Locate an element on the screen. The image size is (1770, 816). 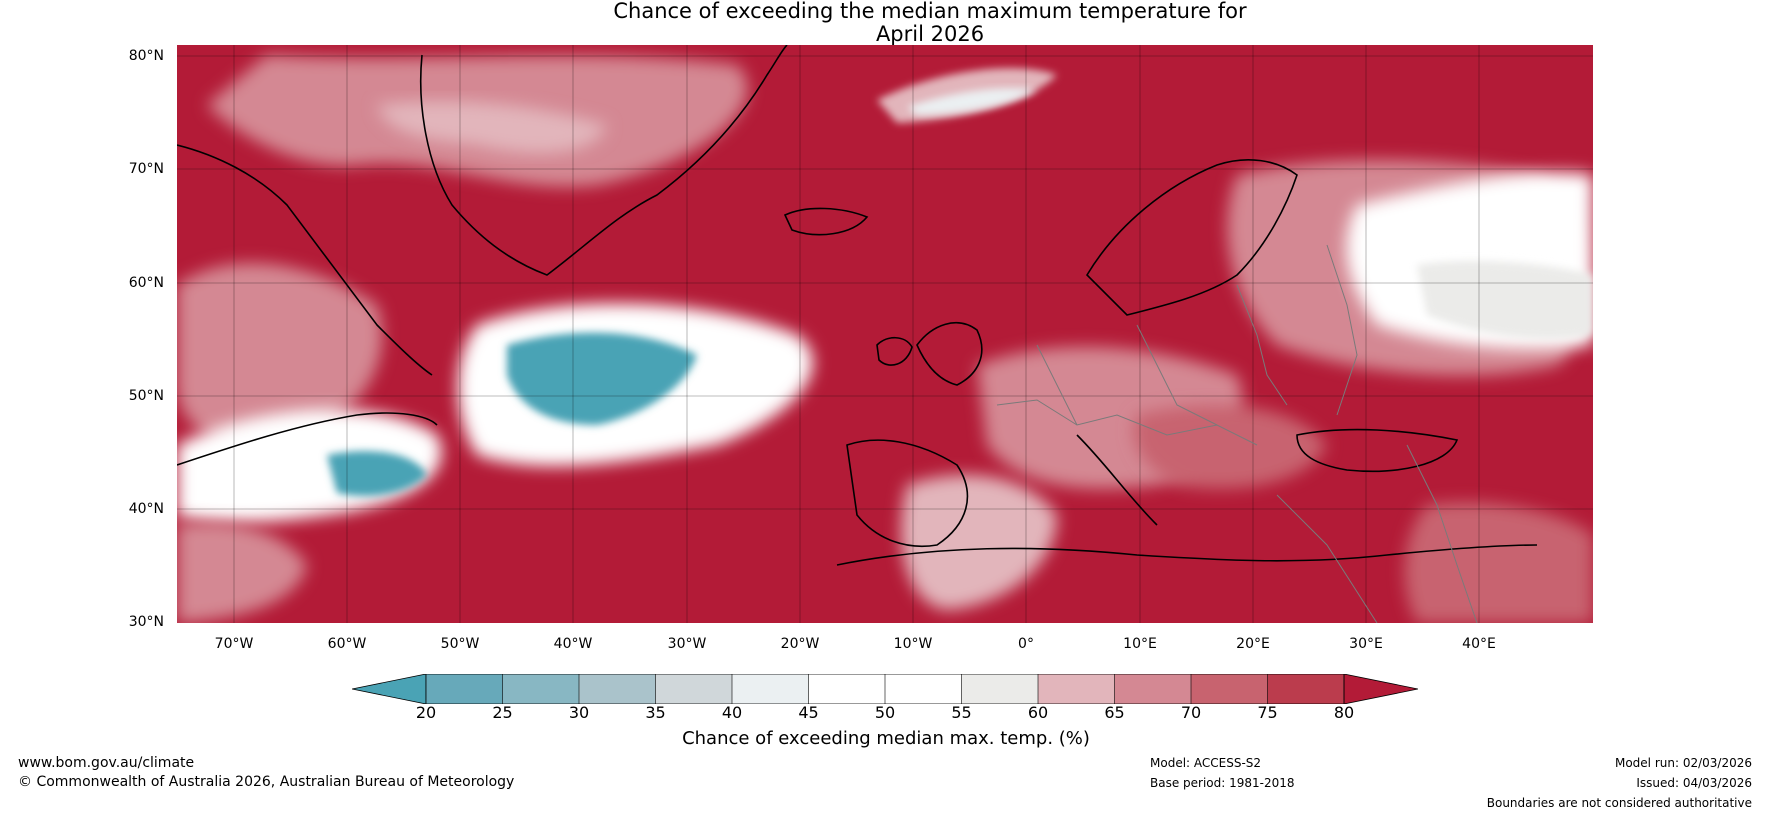
lat-label-80n: 80°N is located at coordinates (146, 56).